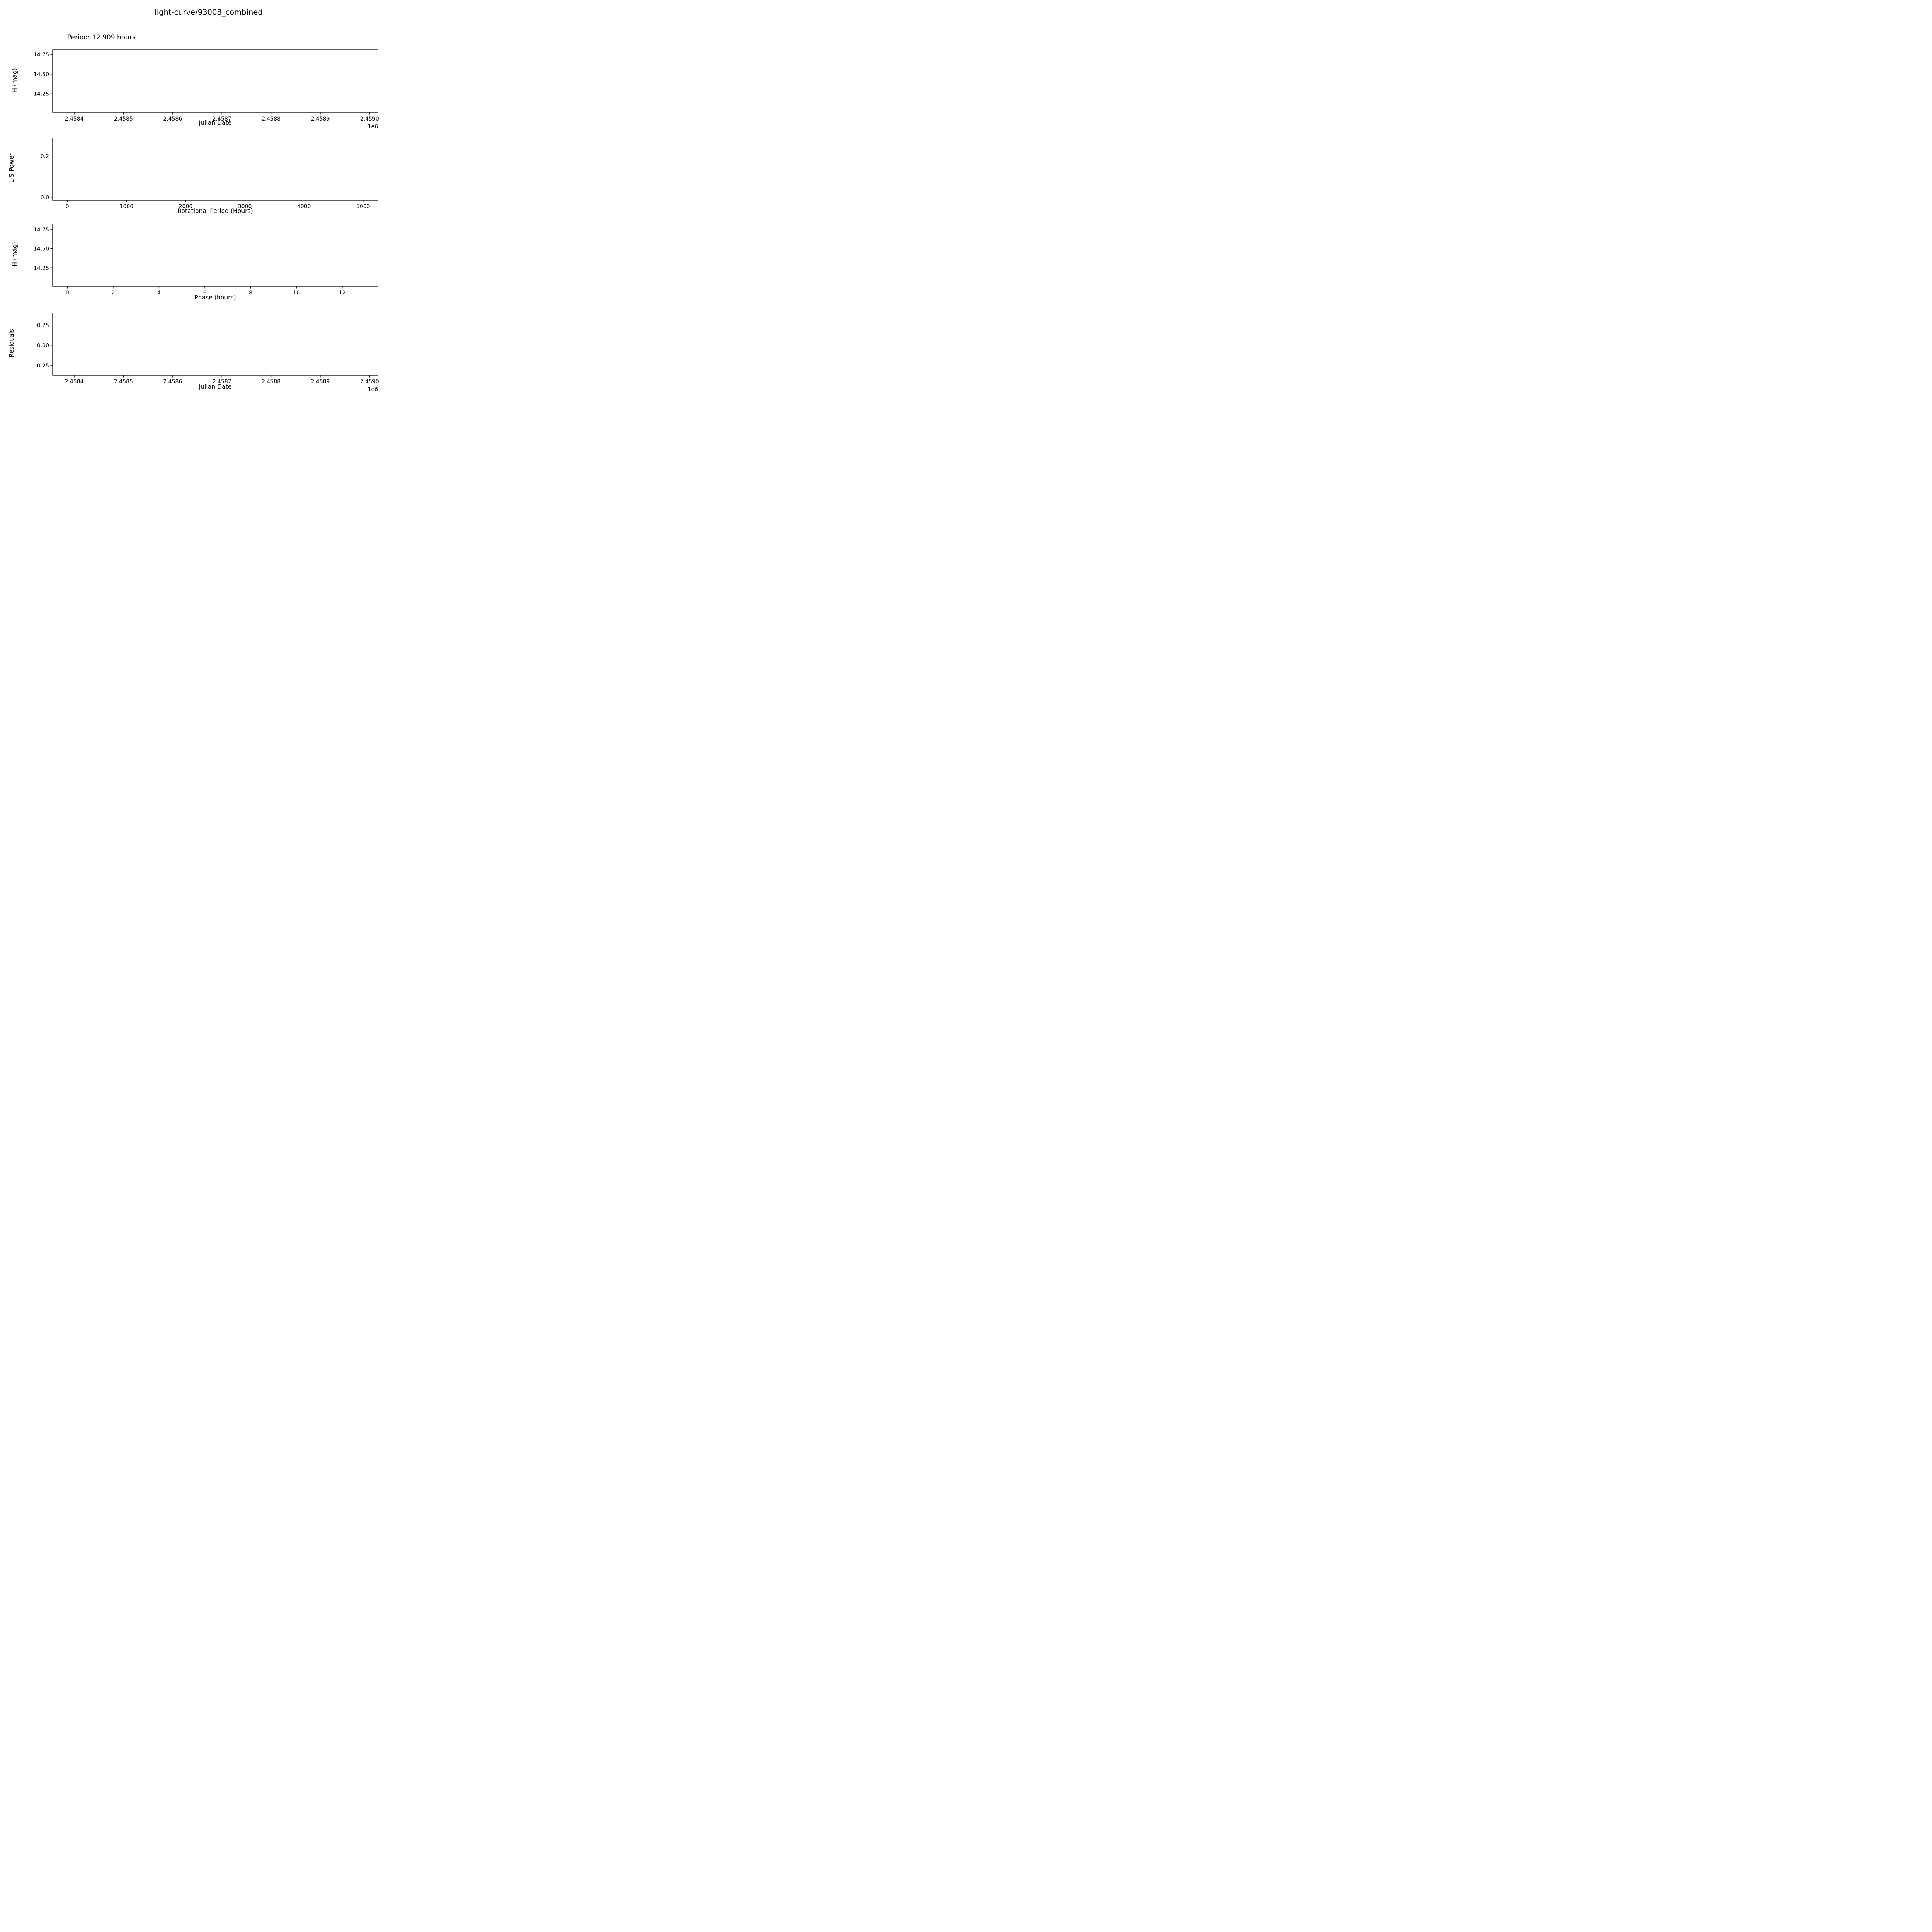  What do you see at coordinates (251, 293) in the screenshot?
I see `x-tick-label: 8` at bounding box center [251, 293].